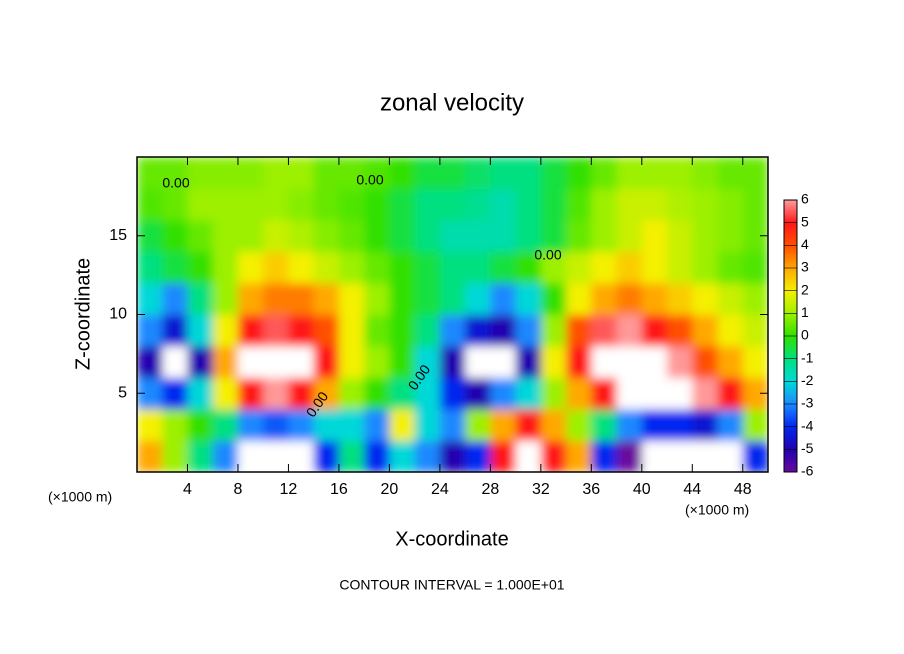 The height and width of the screenshot is (654, 904). Describe the element at coordinates (692, 489) in the screenshot. I see `x-tick-label: 44` at that location.